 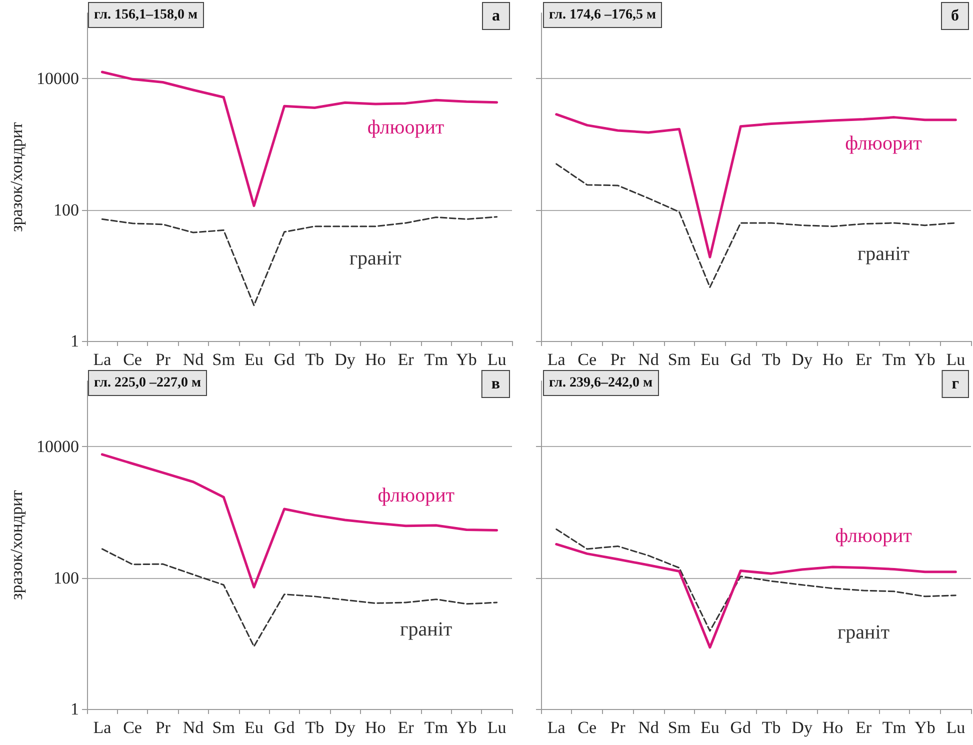 What do you see at coordinates (146, 15) in the screenshot?
I see `chart-title: гл. 156,1–158,0 м` at bounding box center [146, 15].